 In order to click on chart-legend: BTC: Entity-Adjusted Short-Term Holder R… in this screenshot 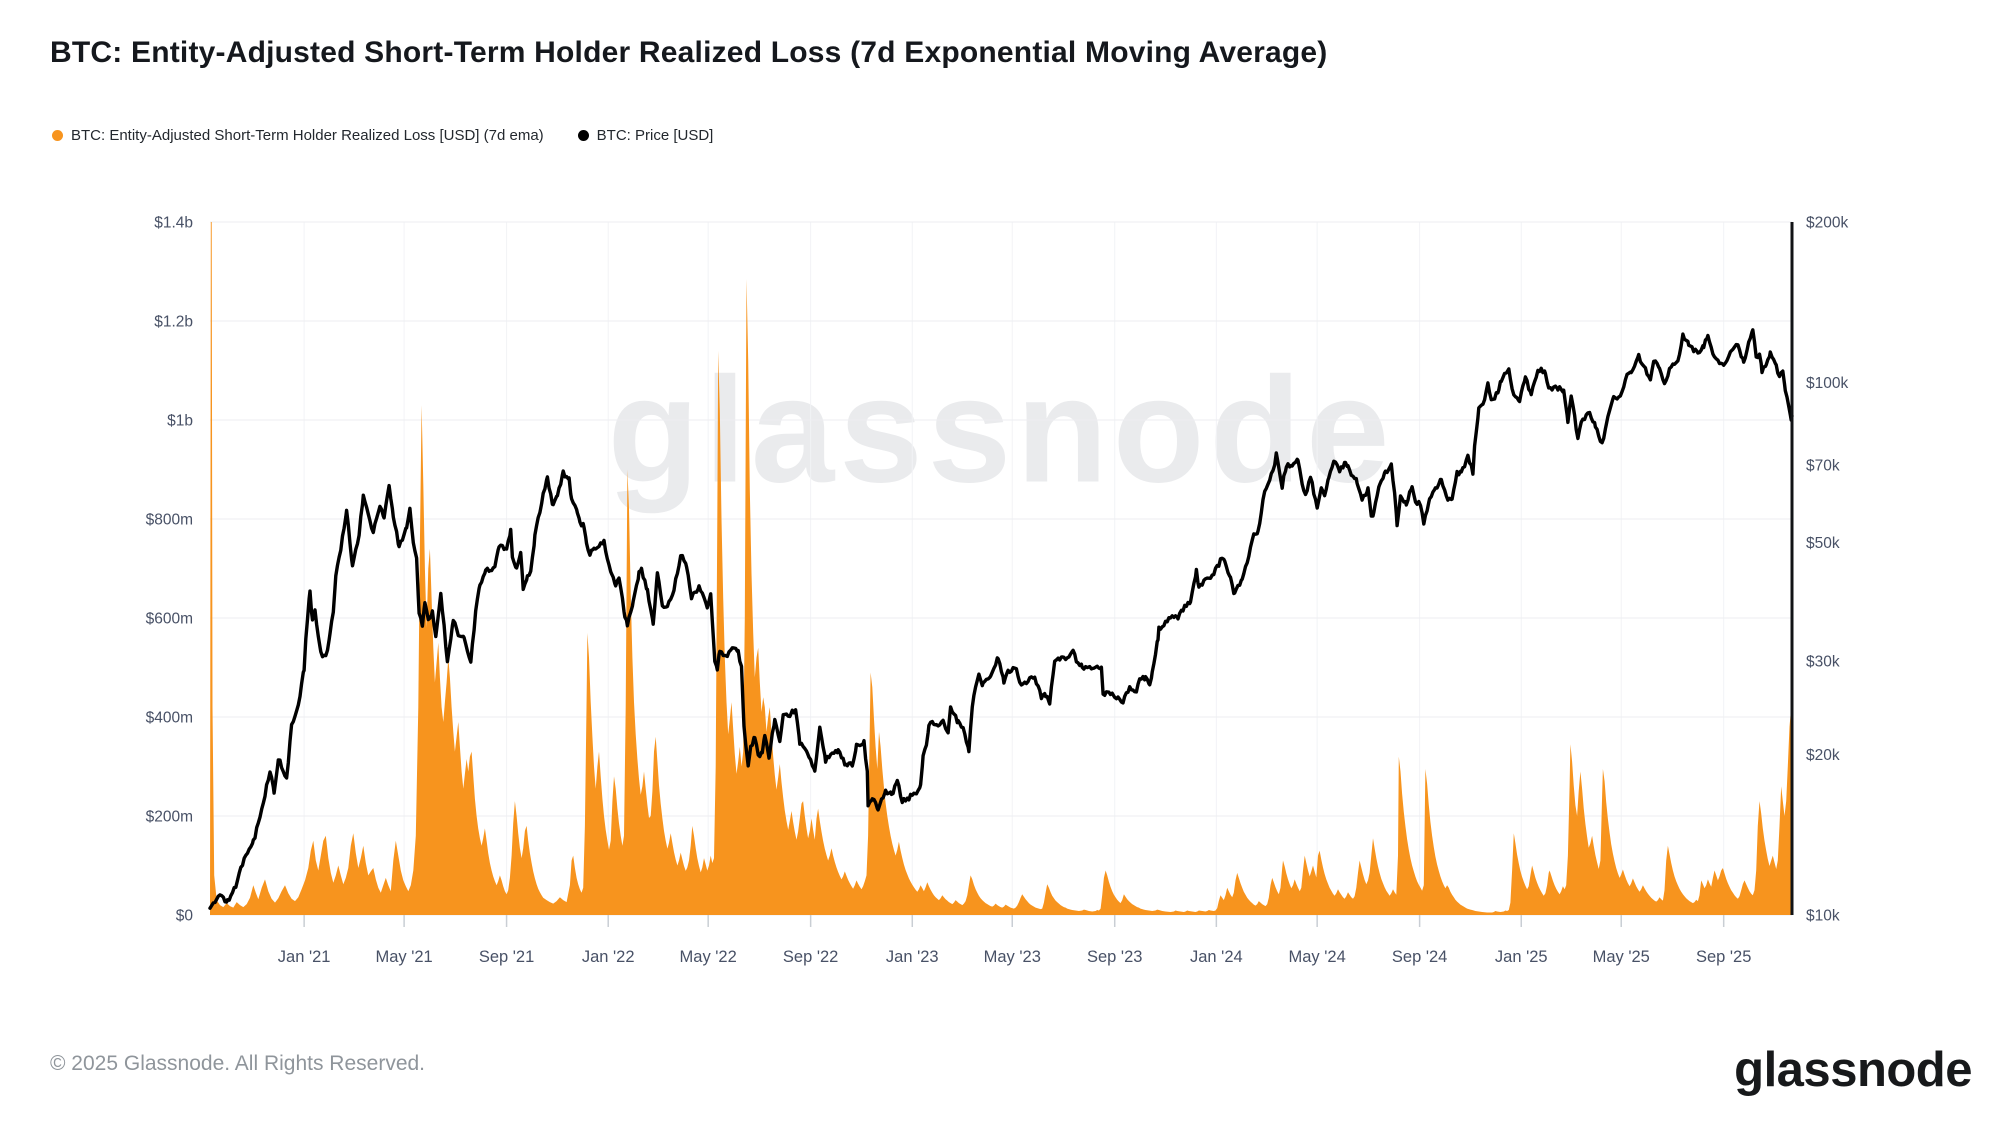, I will do `click(382, 135)`.